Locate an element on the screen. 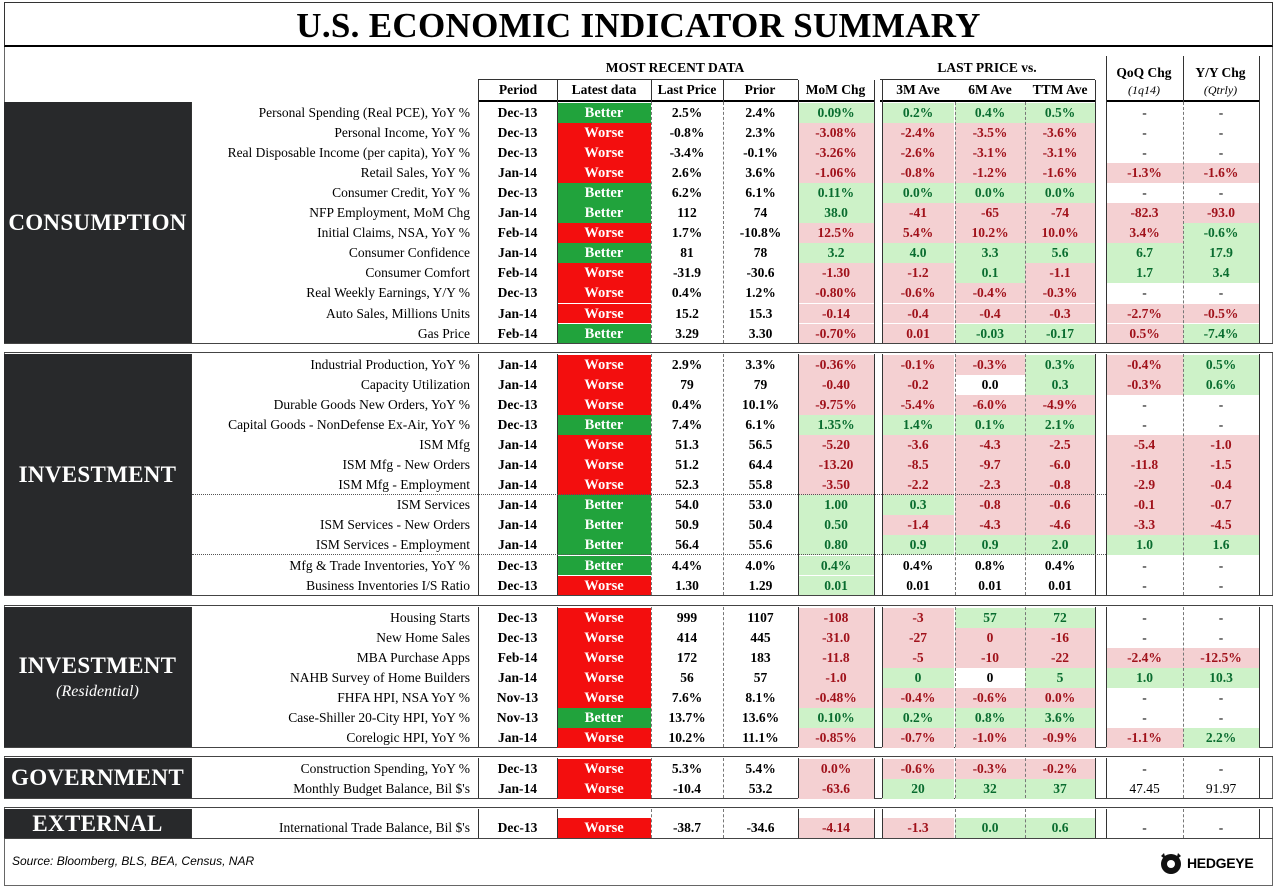  mom-cell: 0.80 is located at coordinates (836, 545).